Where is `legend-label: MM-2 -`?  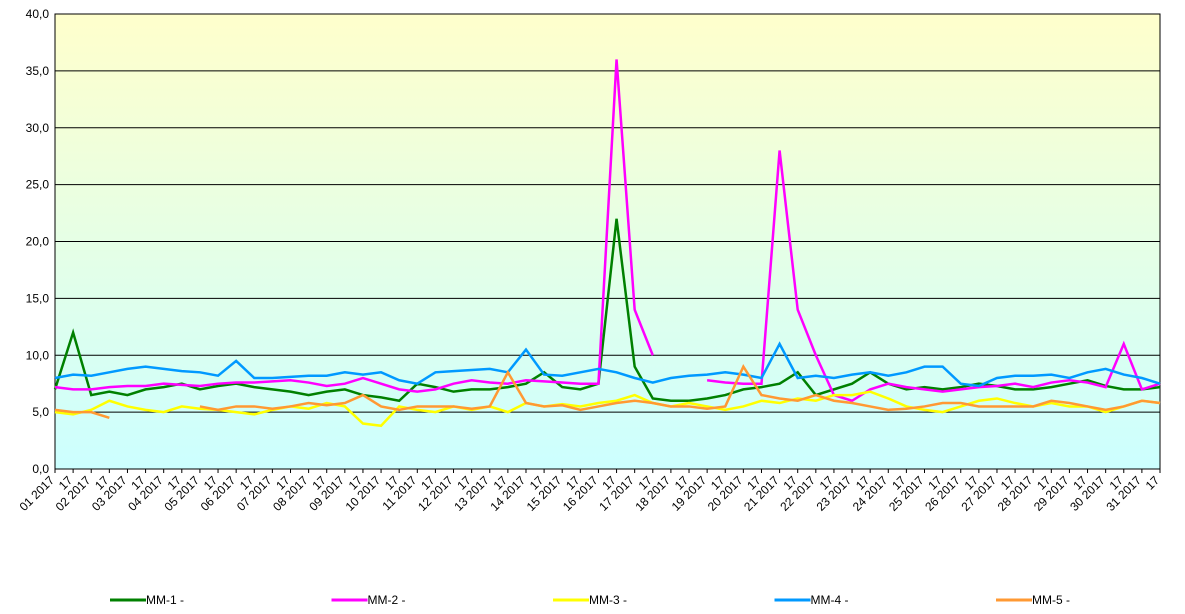
legend-label: MM-2 - is located at coordinates (387, 600).